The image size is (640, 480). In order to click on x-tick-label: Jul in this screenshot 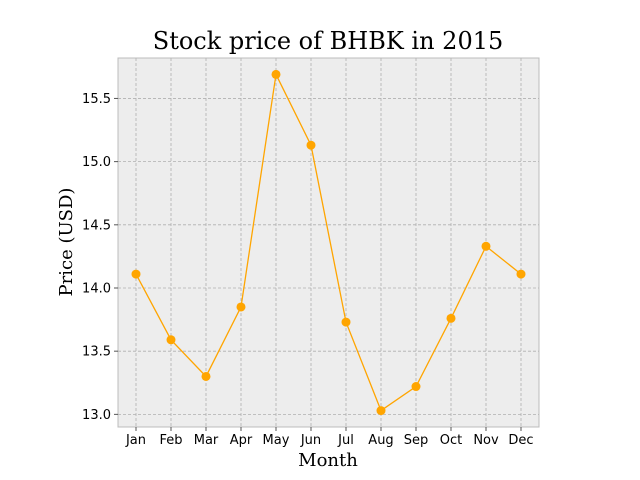, I will do `click(345, 440)`.